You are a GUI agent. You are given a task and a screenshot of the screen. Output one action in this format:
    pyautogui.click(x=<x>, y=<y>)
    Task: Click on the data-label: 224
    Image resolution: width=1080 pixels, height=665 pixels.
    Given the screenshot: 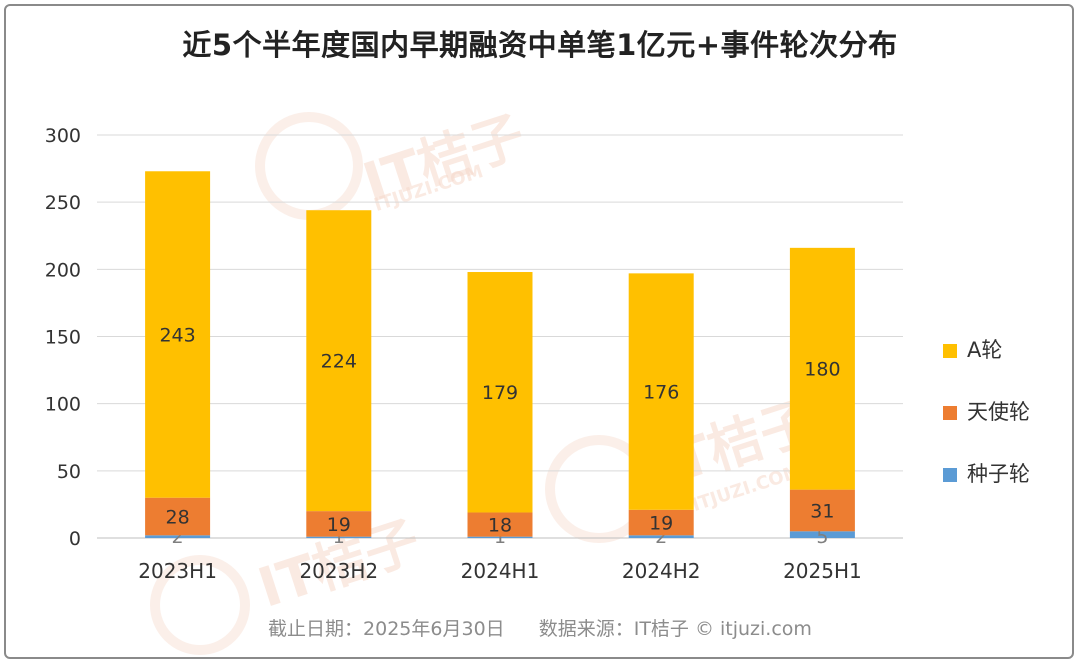 What is the action you would take?
    pyautogui.click(x=339, y=362)
    